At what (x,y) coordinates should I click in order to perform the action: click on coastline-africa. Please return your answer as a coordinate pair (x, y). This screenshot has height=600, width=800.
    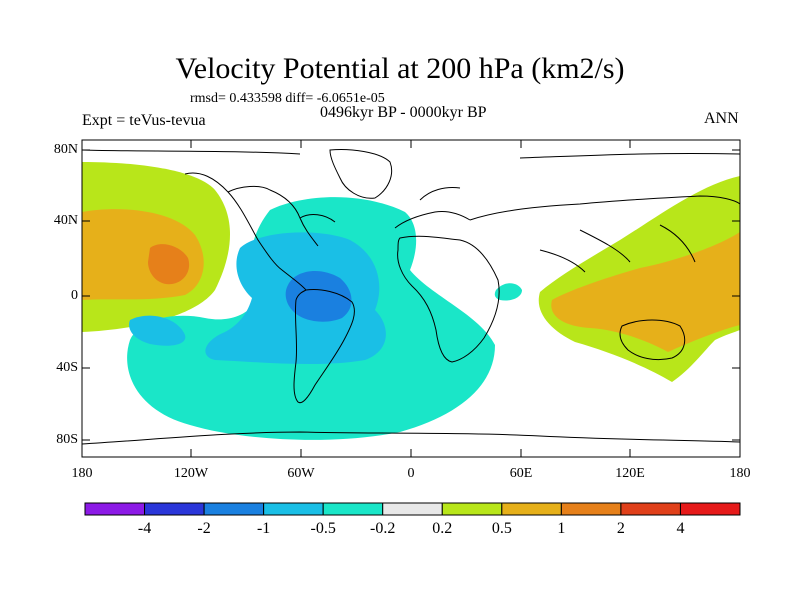
    Looking at the image, I should click on (448, 299).